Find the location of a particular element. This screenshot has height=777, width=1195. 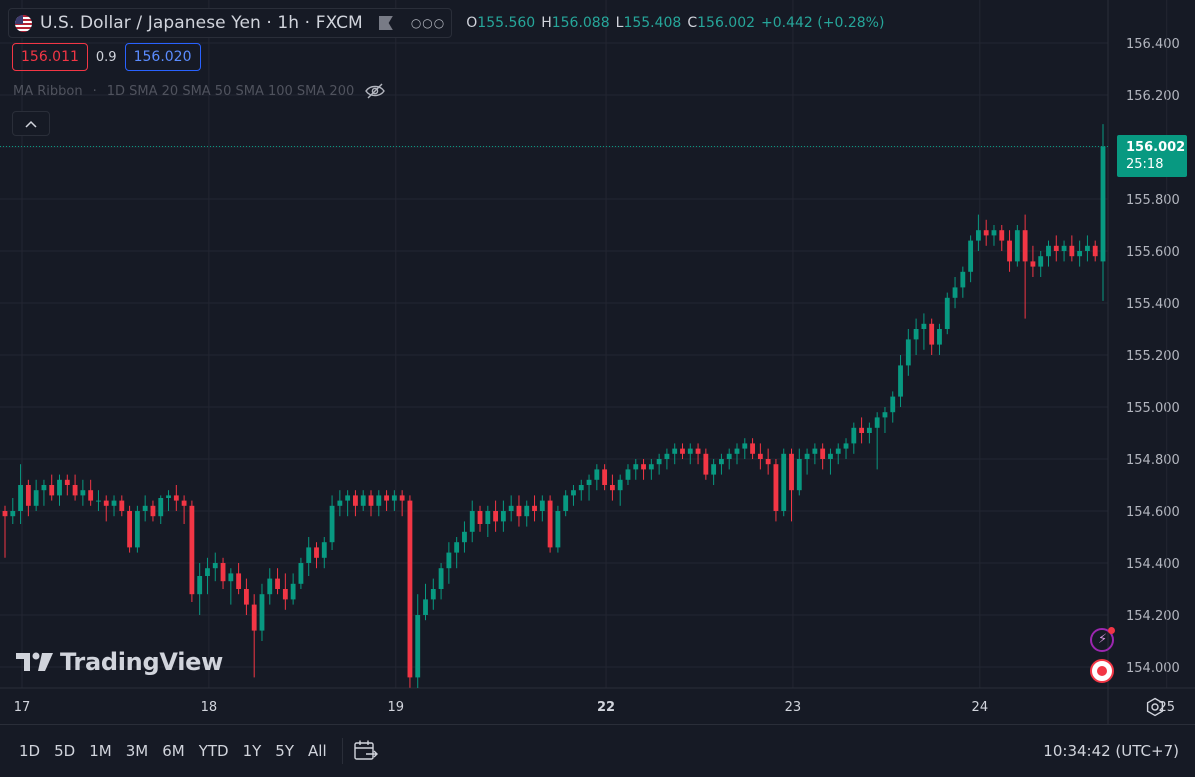

tradingview-logo: TradingView is located at coordinates (119, 662).